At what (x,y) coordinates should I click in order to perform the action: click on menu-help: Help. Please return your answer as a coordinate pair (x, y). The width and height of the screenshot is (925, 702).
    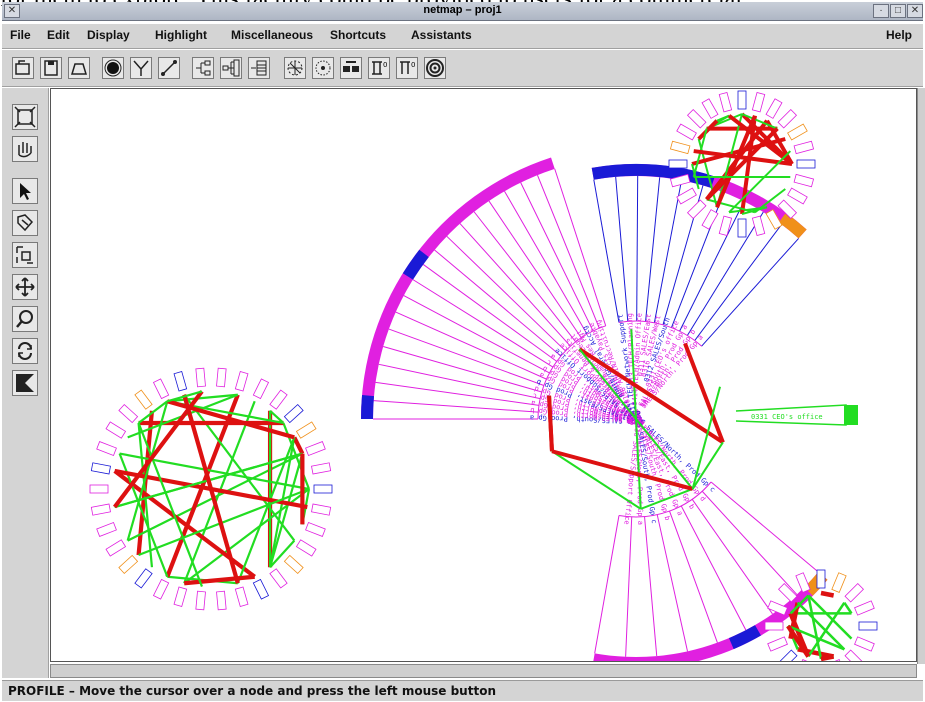
    Looking at the image, I should click on (899, 35).